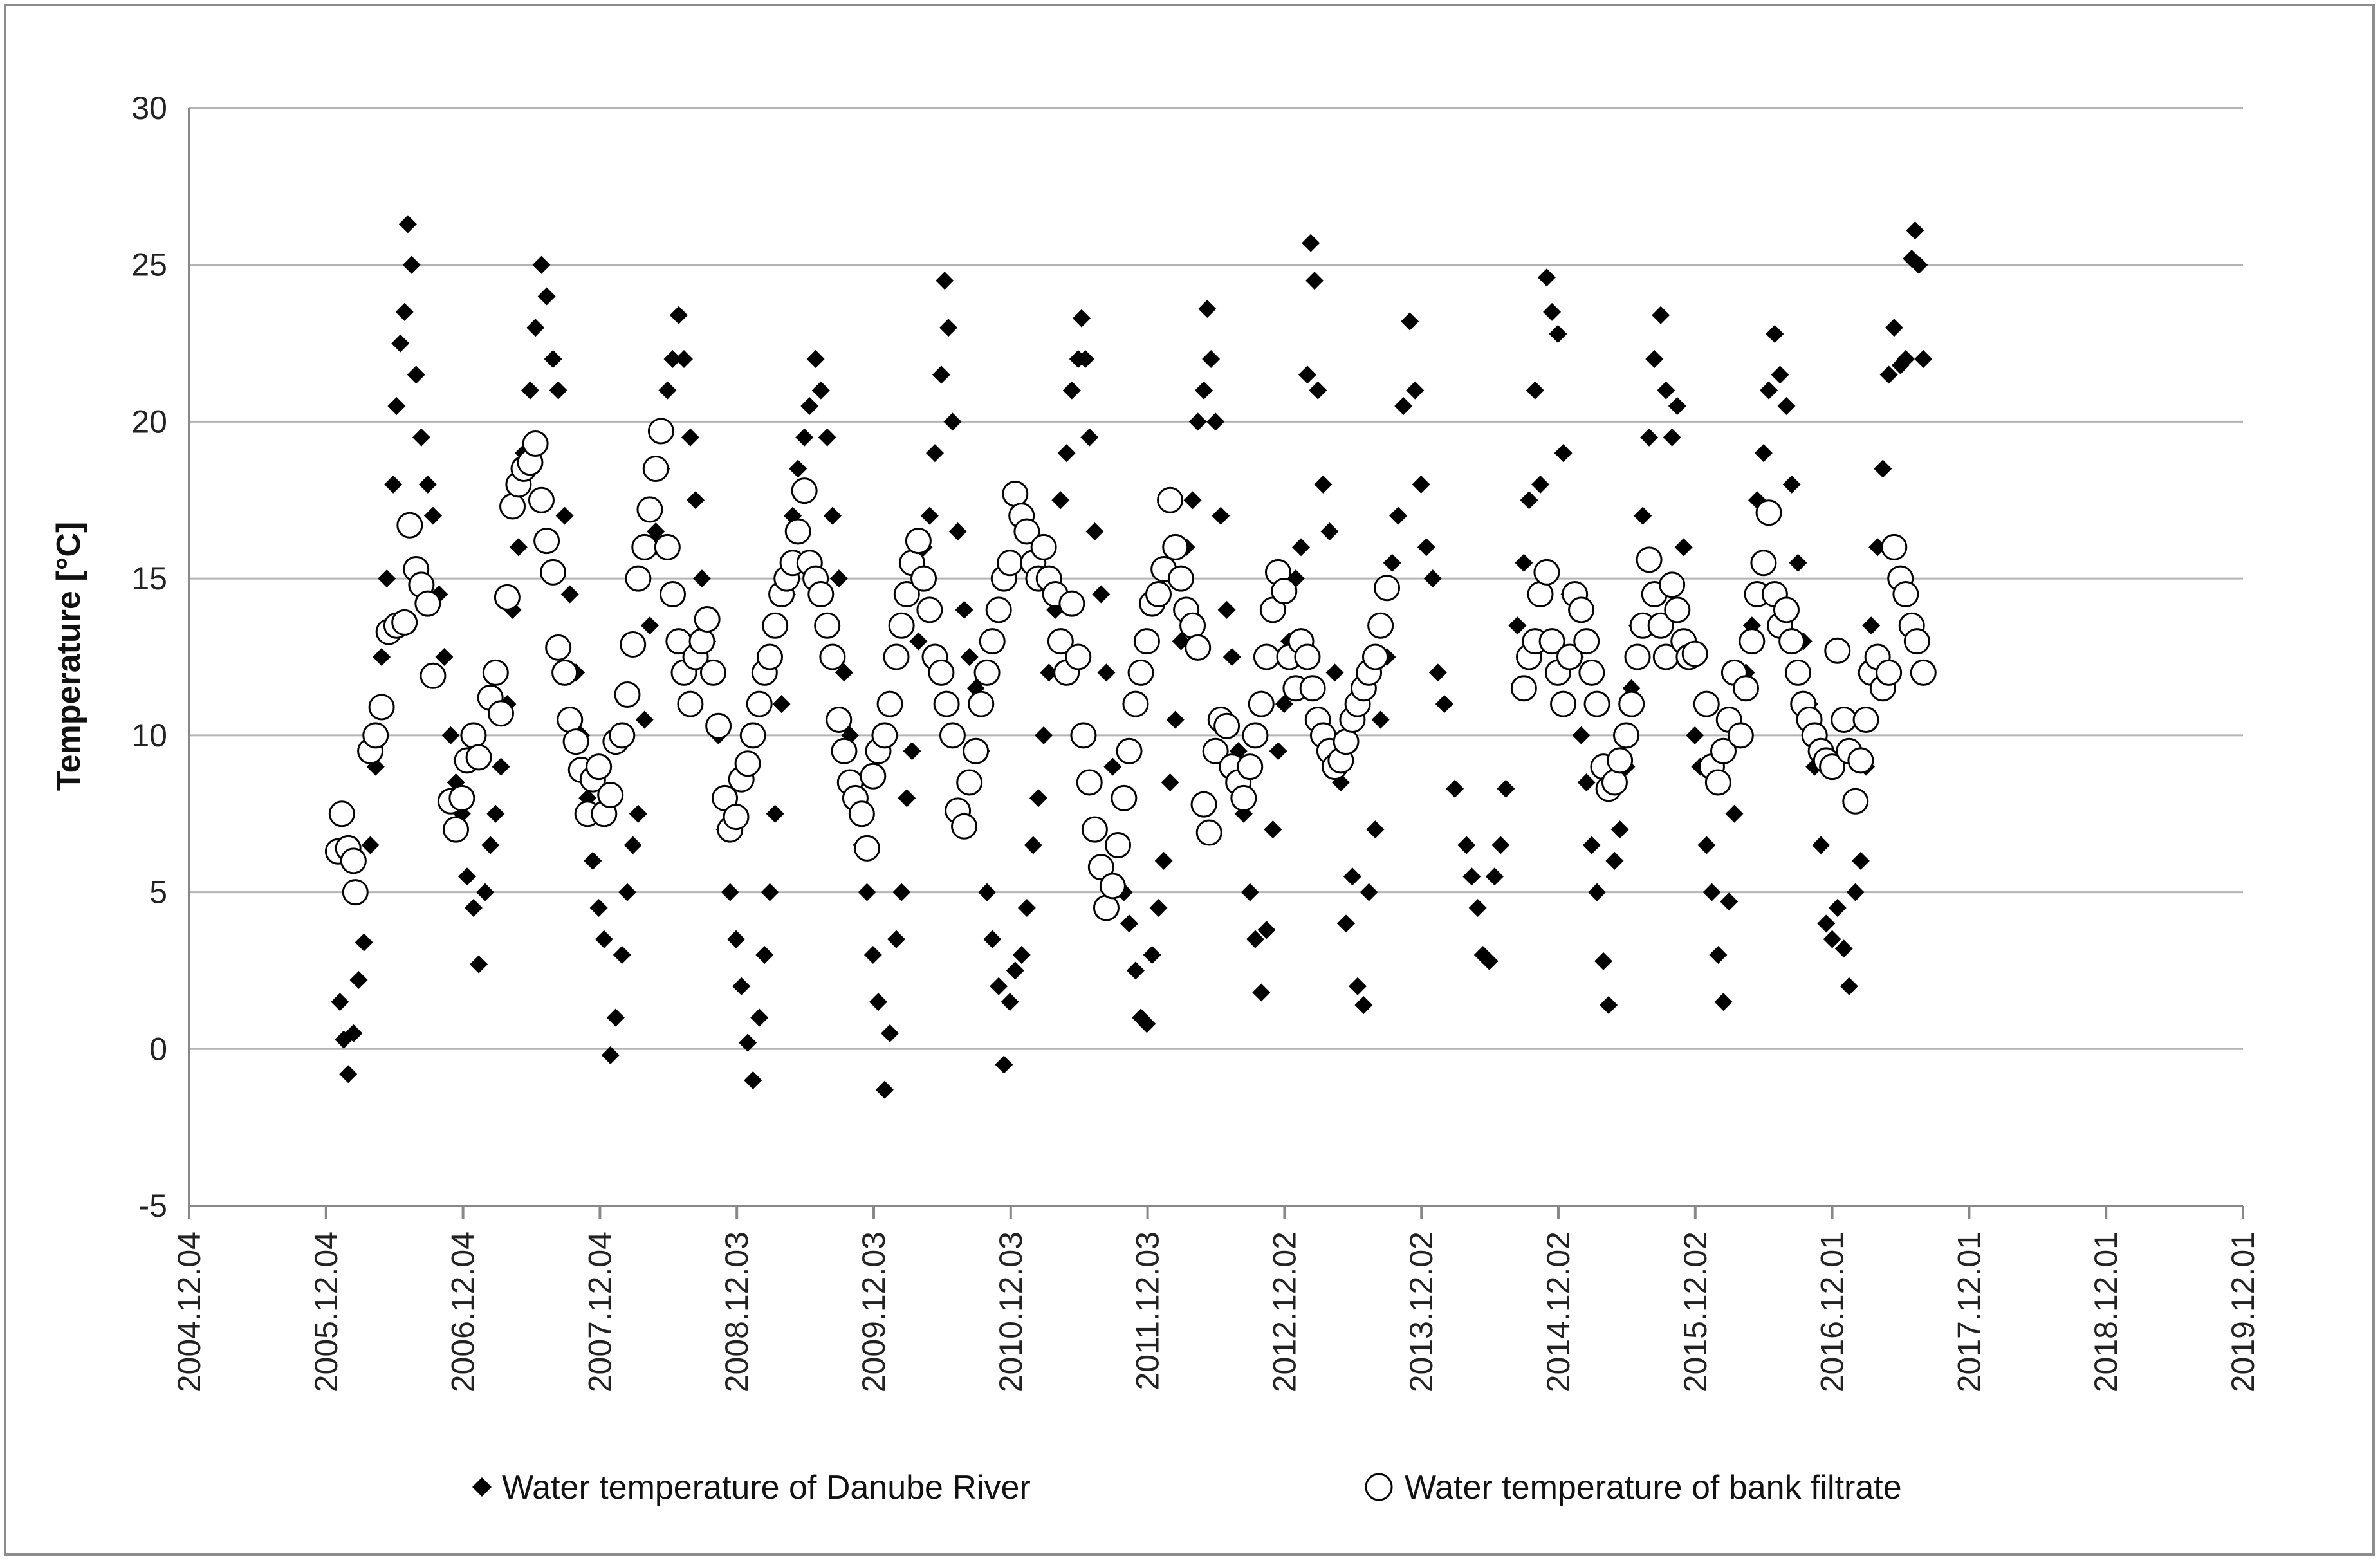 Image resolution: width=2380 pixels, height=1561 pixels. What do you see at coordinates (69, 656) in the screenshot?
I see `y-axis-label: Temperature [°C]` at bounding box center [69, 656].